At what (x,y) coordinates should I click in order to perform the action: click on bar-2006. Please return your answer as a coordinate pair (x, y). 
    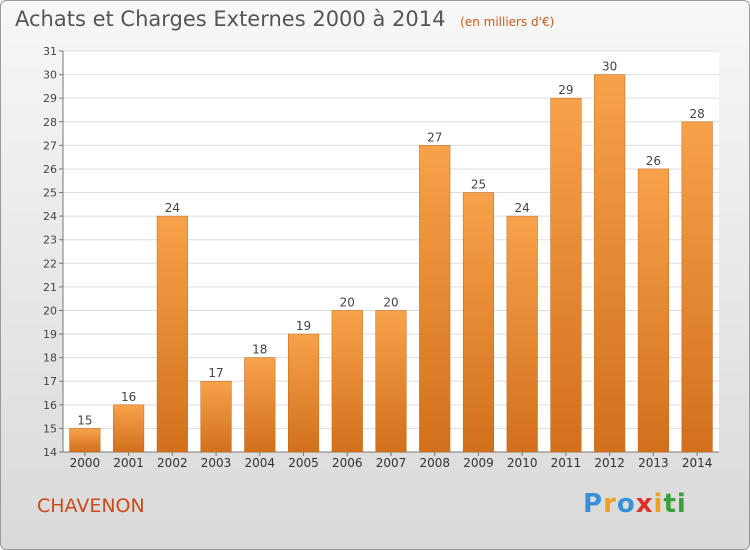
    Looking at the image, I should click on (347, 381).